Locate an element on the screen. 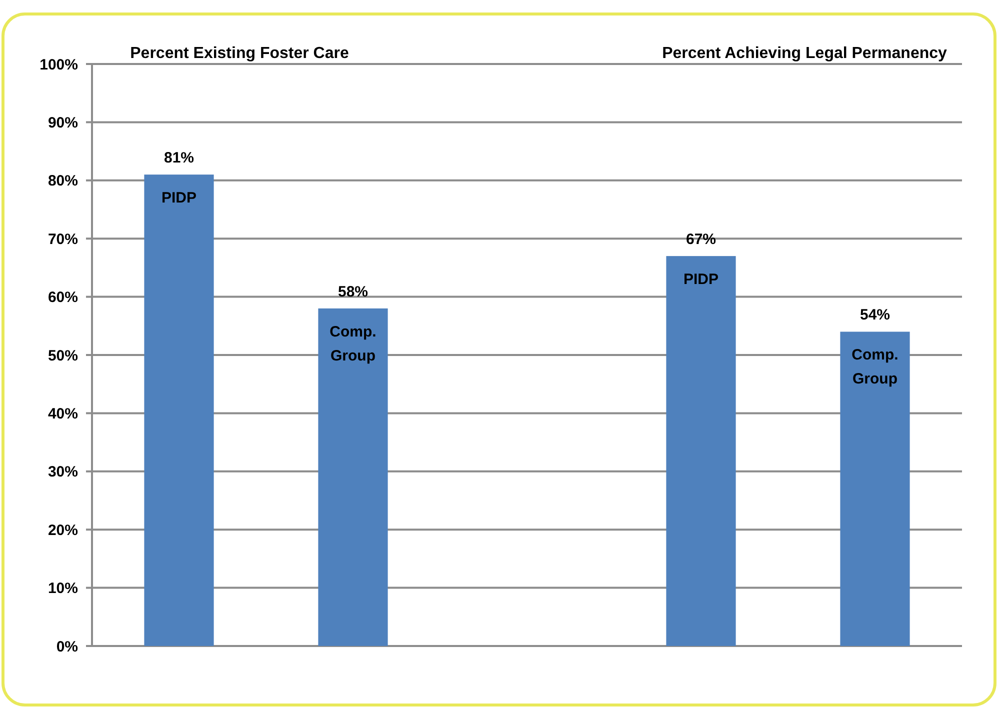  y-tick-label: 100% is located at coordinates (59, 65).